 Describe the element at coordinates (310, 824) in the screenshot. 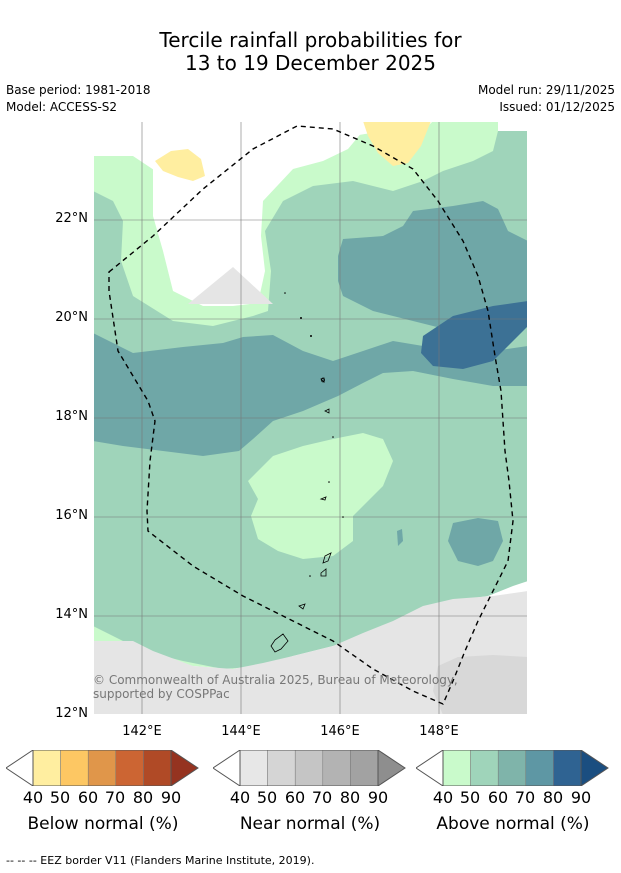

I see `near-normal-label: Near normal (%)` at that location.